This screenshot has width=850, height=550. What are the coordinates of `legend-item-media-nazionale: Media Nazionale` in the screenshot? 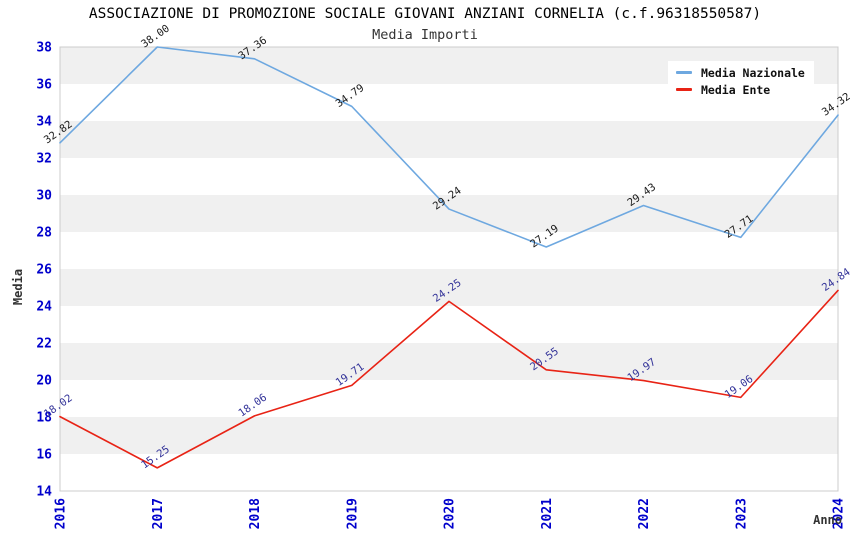 It's located at (741, 72).